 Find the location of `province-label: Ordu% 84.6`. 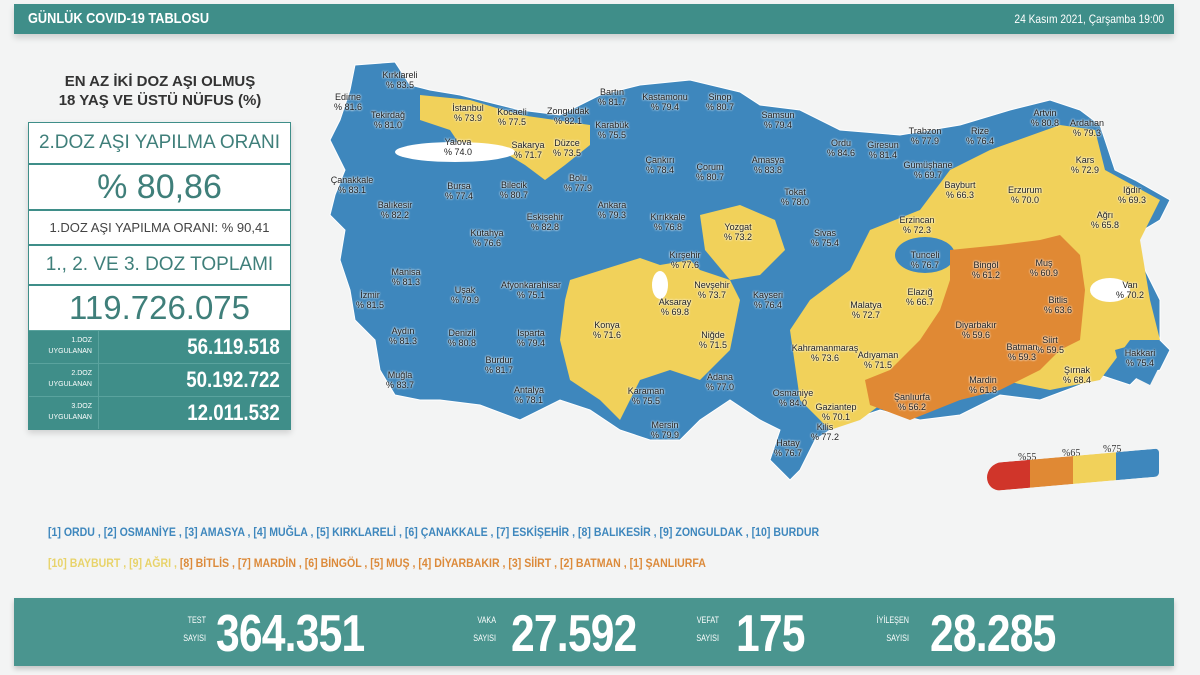

province-label: Ordu% 84.6 is located at coordinates (841, 148).